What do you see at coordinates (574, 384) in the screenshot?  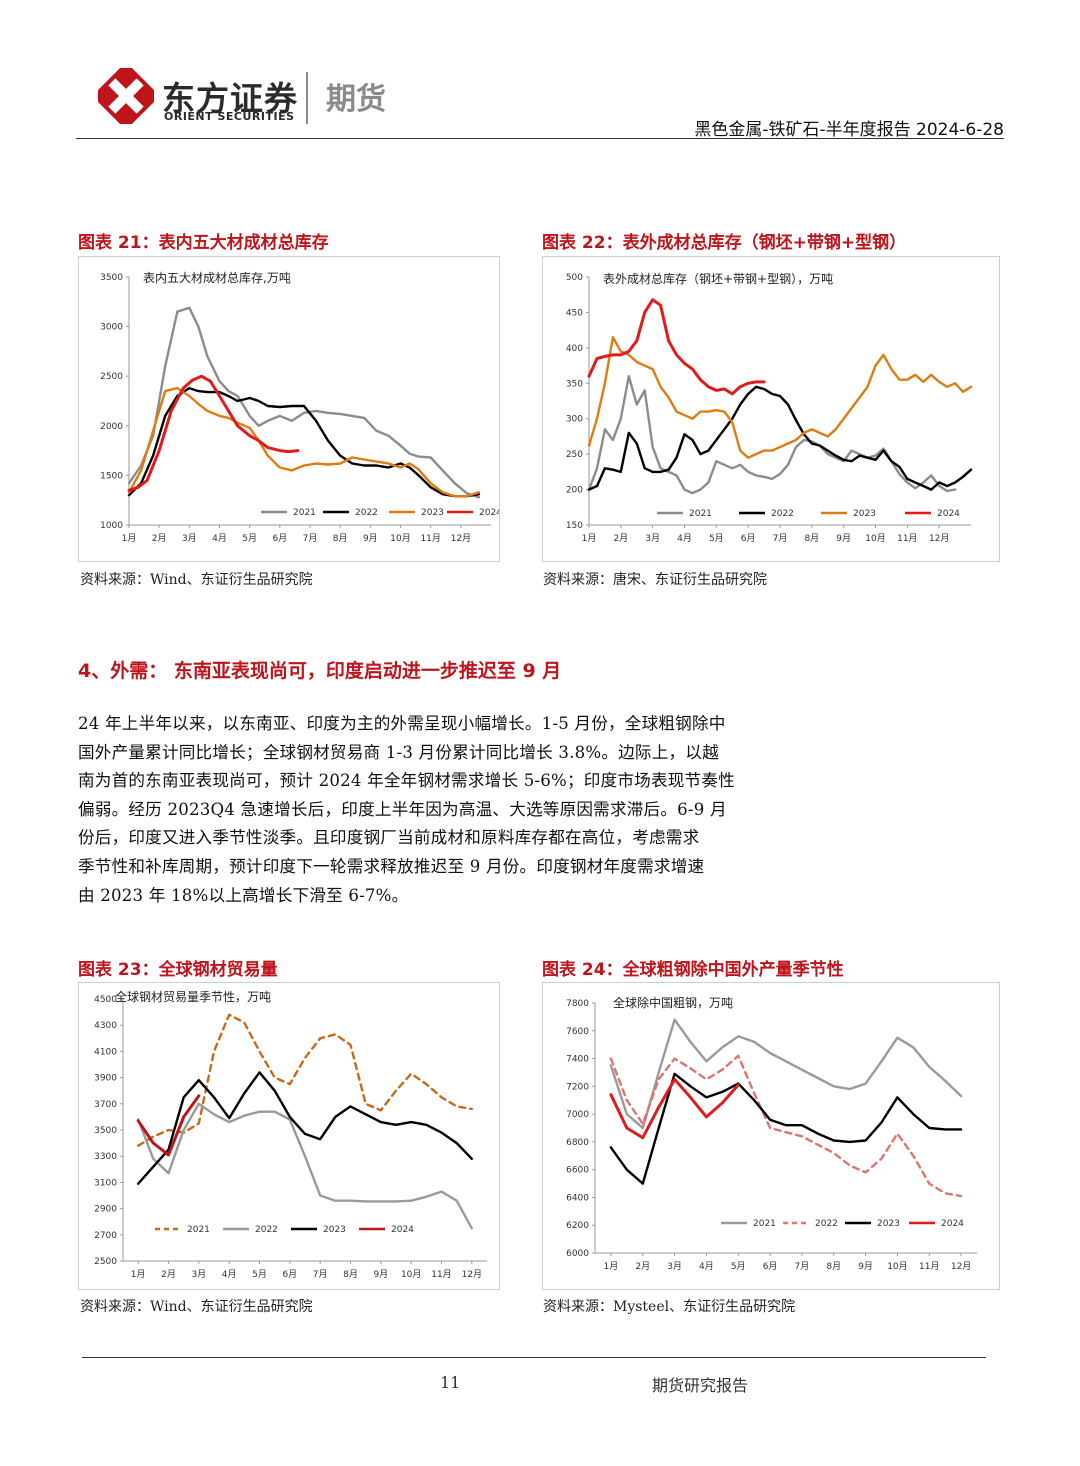 I see `y-tick-label: 350` at bounding box center [574, 384].